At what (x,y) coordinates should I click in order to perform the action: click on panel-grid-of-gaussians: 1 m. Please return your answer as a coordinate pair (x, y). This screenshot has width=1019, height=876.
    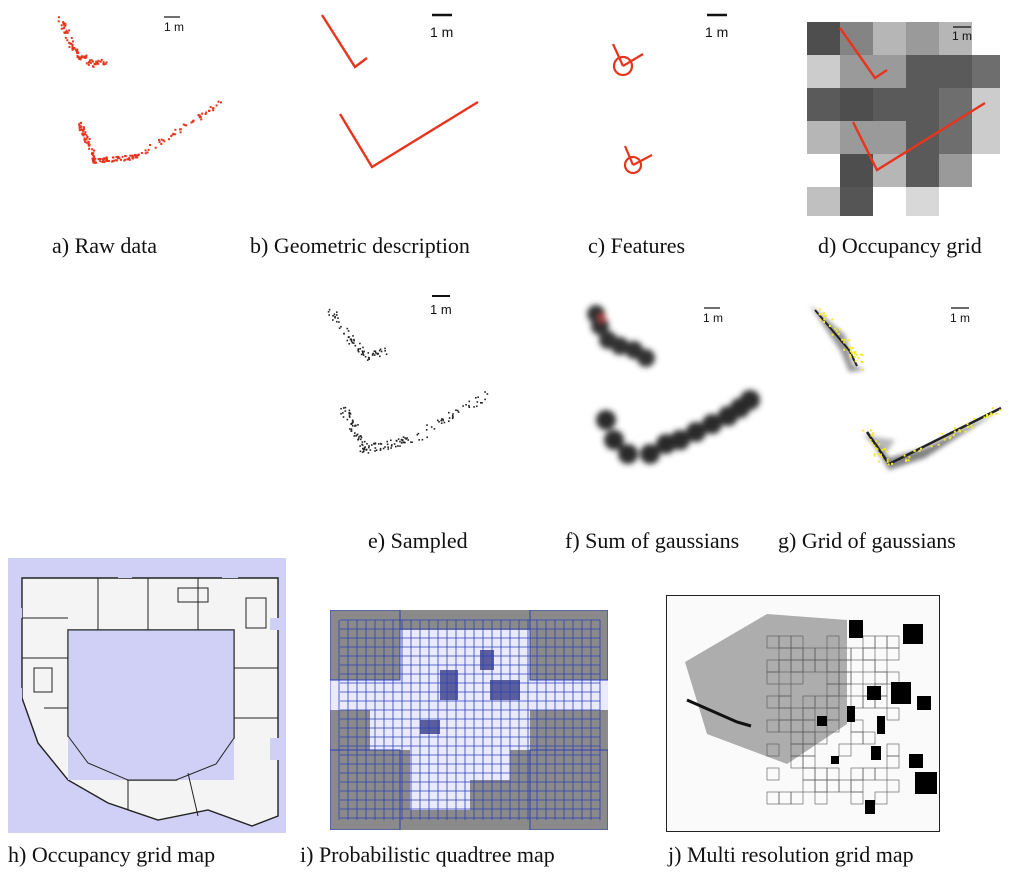
    Looking at the image, I should click on (907, 385).